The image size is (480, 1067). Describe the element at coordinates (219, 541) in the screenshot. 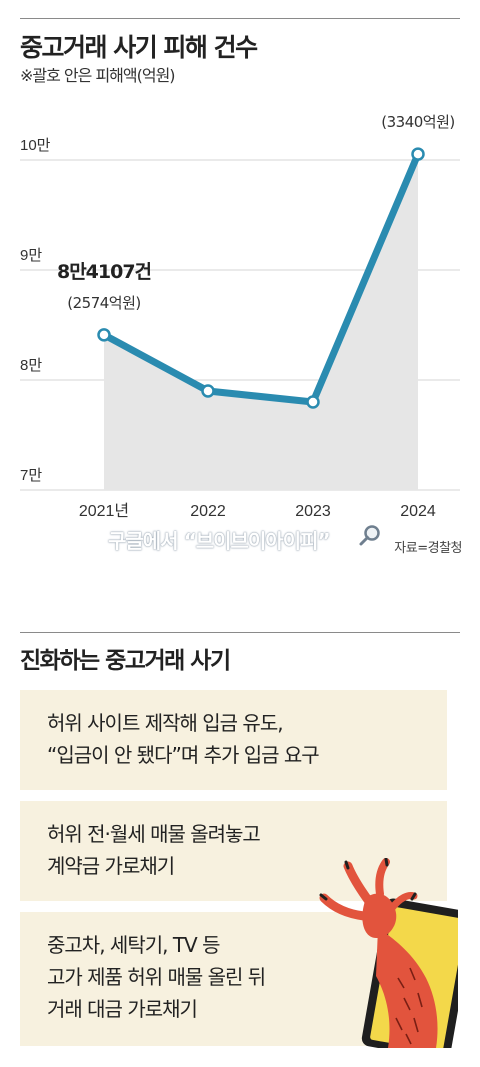

I see `watermark-text: 구글에서 “브이브이아이피”` at that location.